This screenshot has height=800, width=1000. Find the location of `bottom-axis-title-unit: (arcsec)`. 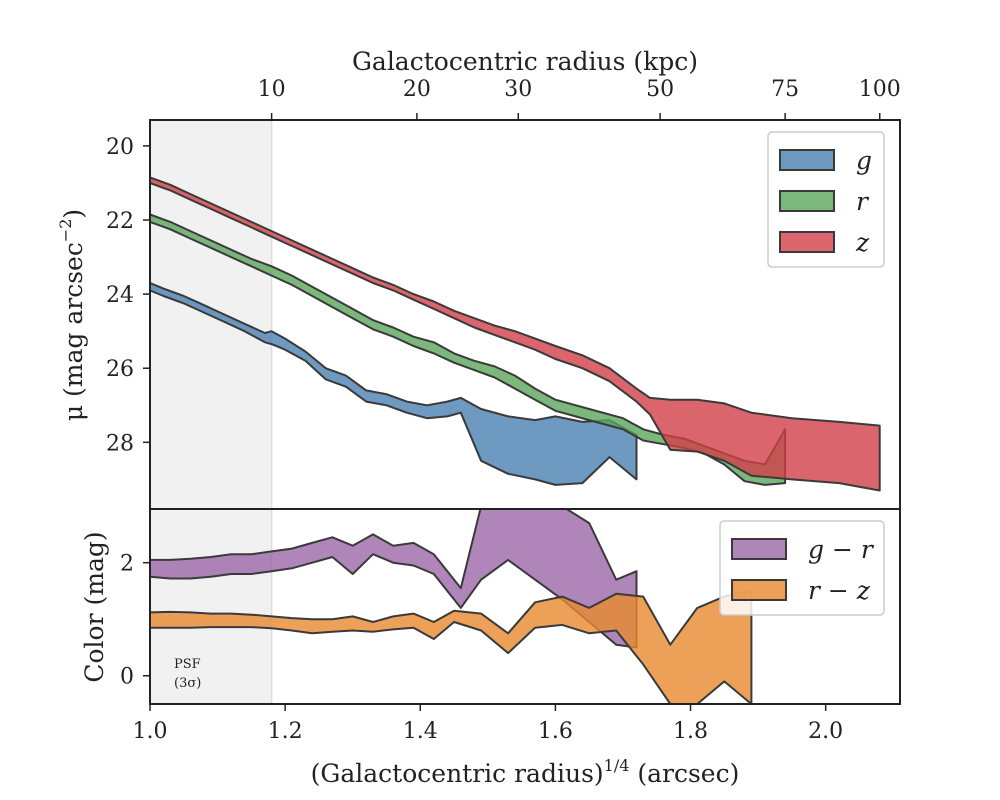

bottom-axis-title-unit: (arcsec) is located at coordinates (684, 773).